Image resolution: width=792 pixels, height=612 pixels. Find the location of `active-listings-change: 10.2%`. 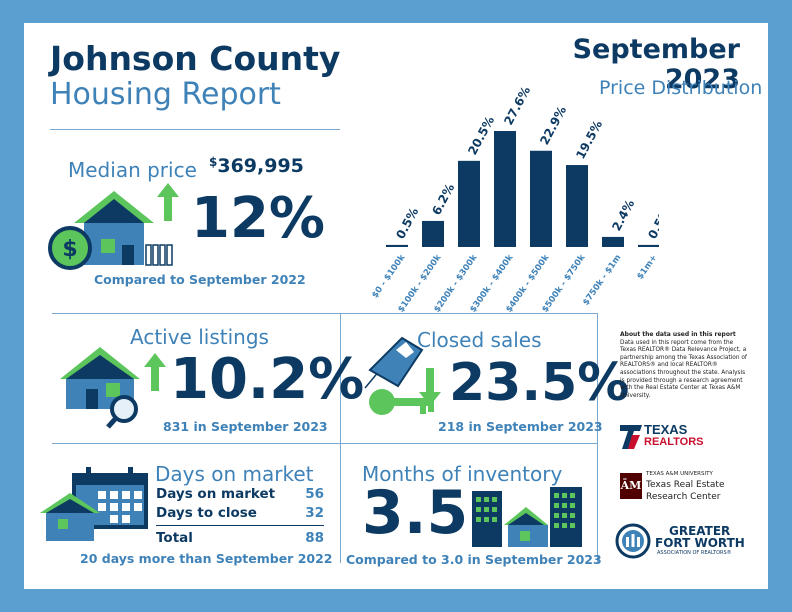

active-listings-change: 10.2% is located at coordinates (267, 379).